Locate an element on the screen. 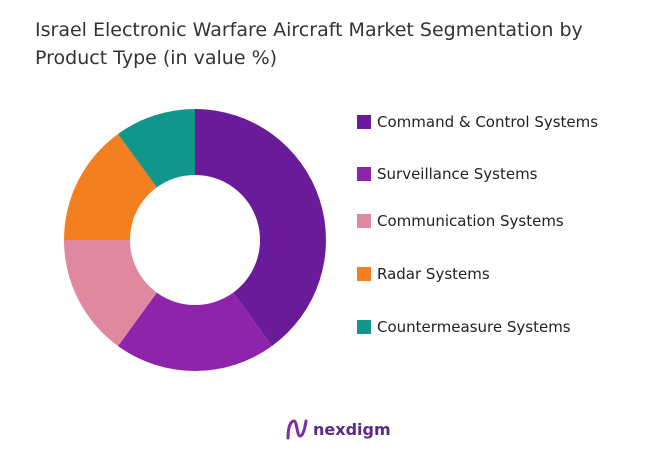  legend-label: Surveillance Systems is located at coordinates (457, 174).